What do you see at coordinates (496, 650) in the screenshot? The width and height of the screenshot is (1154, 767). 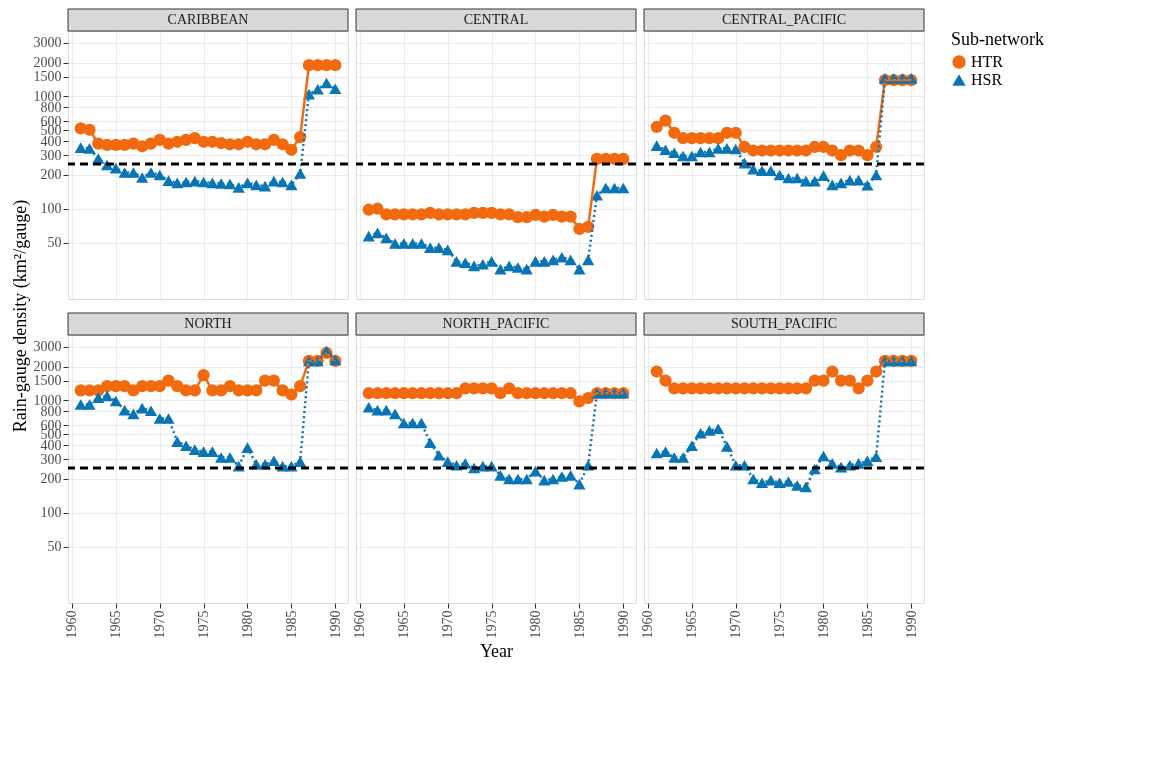 I see `x-axis-title: Year` at bounding box center [496, 650].